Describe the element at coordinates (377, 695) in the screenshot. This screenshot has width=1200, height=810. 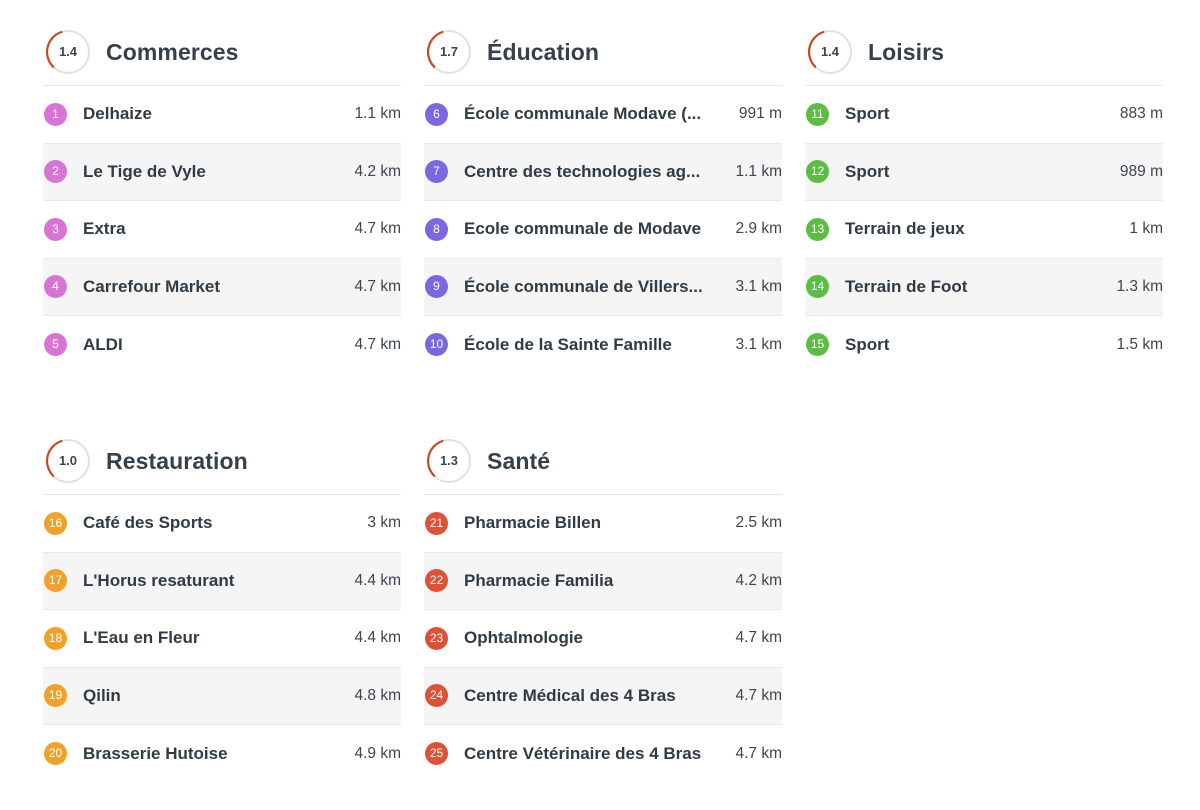
I see `place-distance: 4.8 km` at that location.